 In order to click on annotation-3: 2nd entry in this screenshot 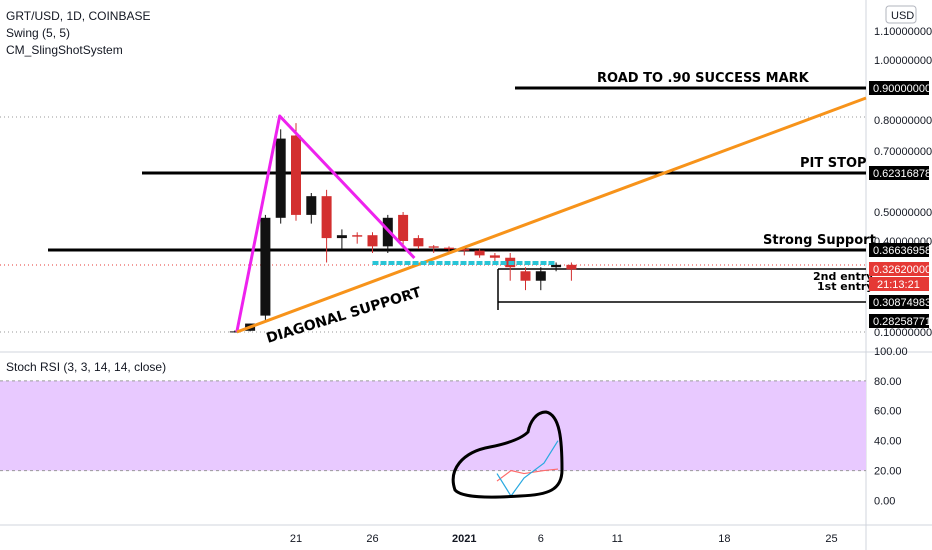, I will do `click(843, 276)`.